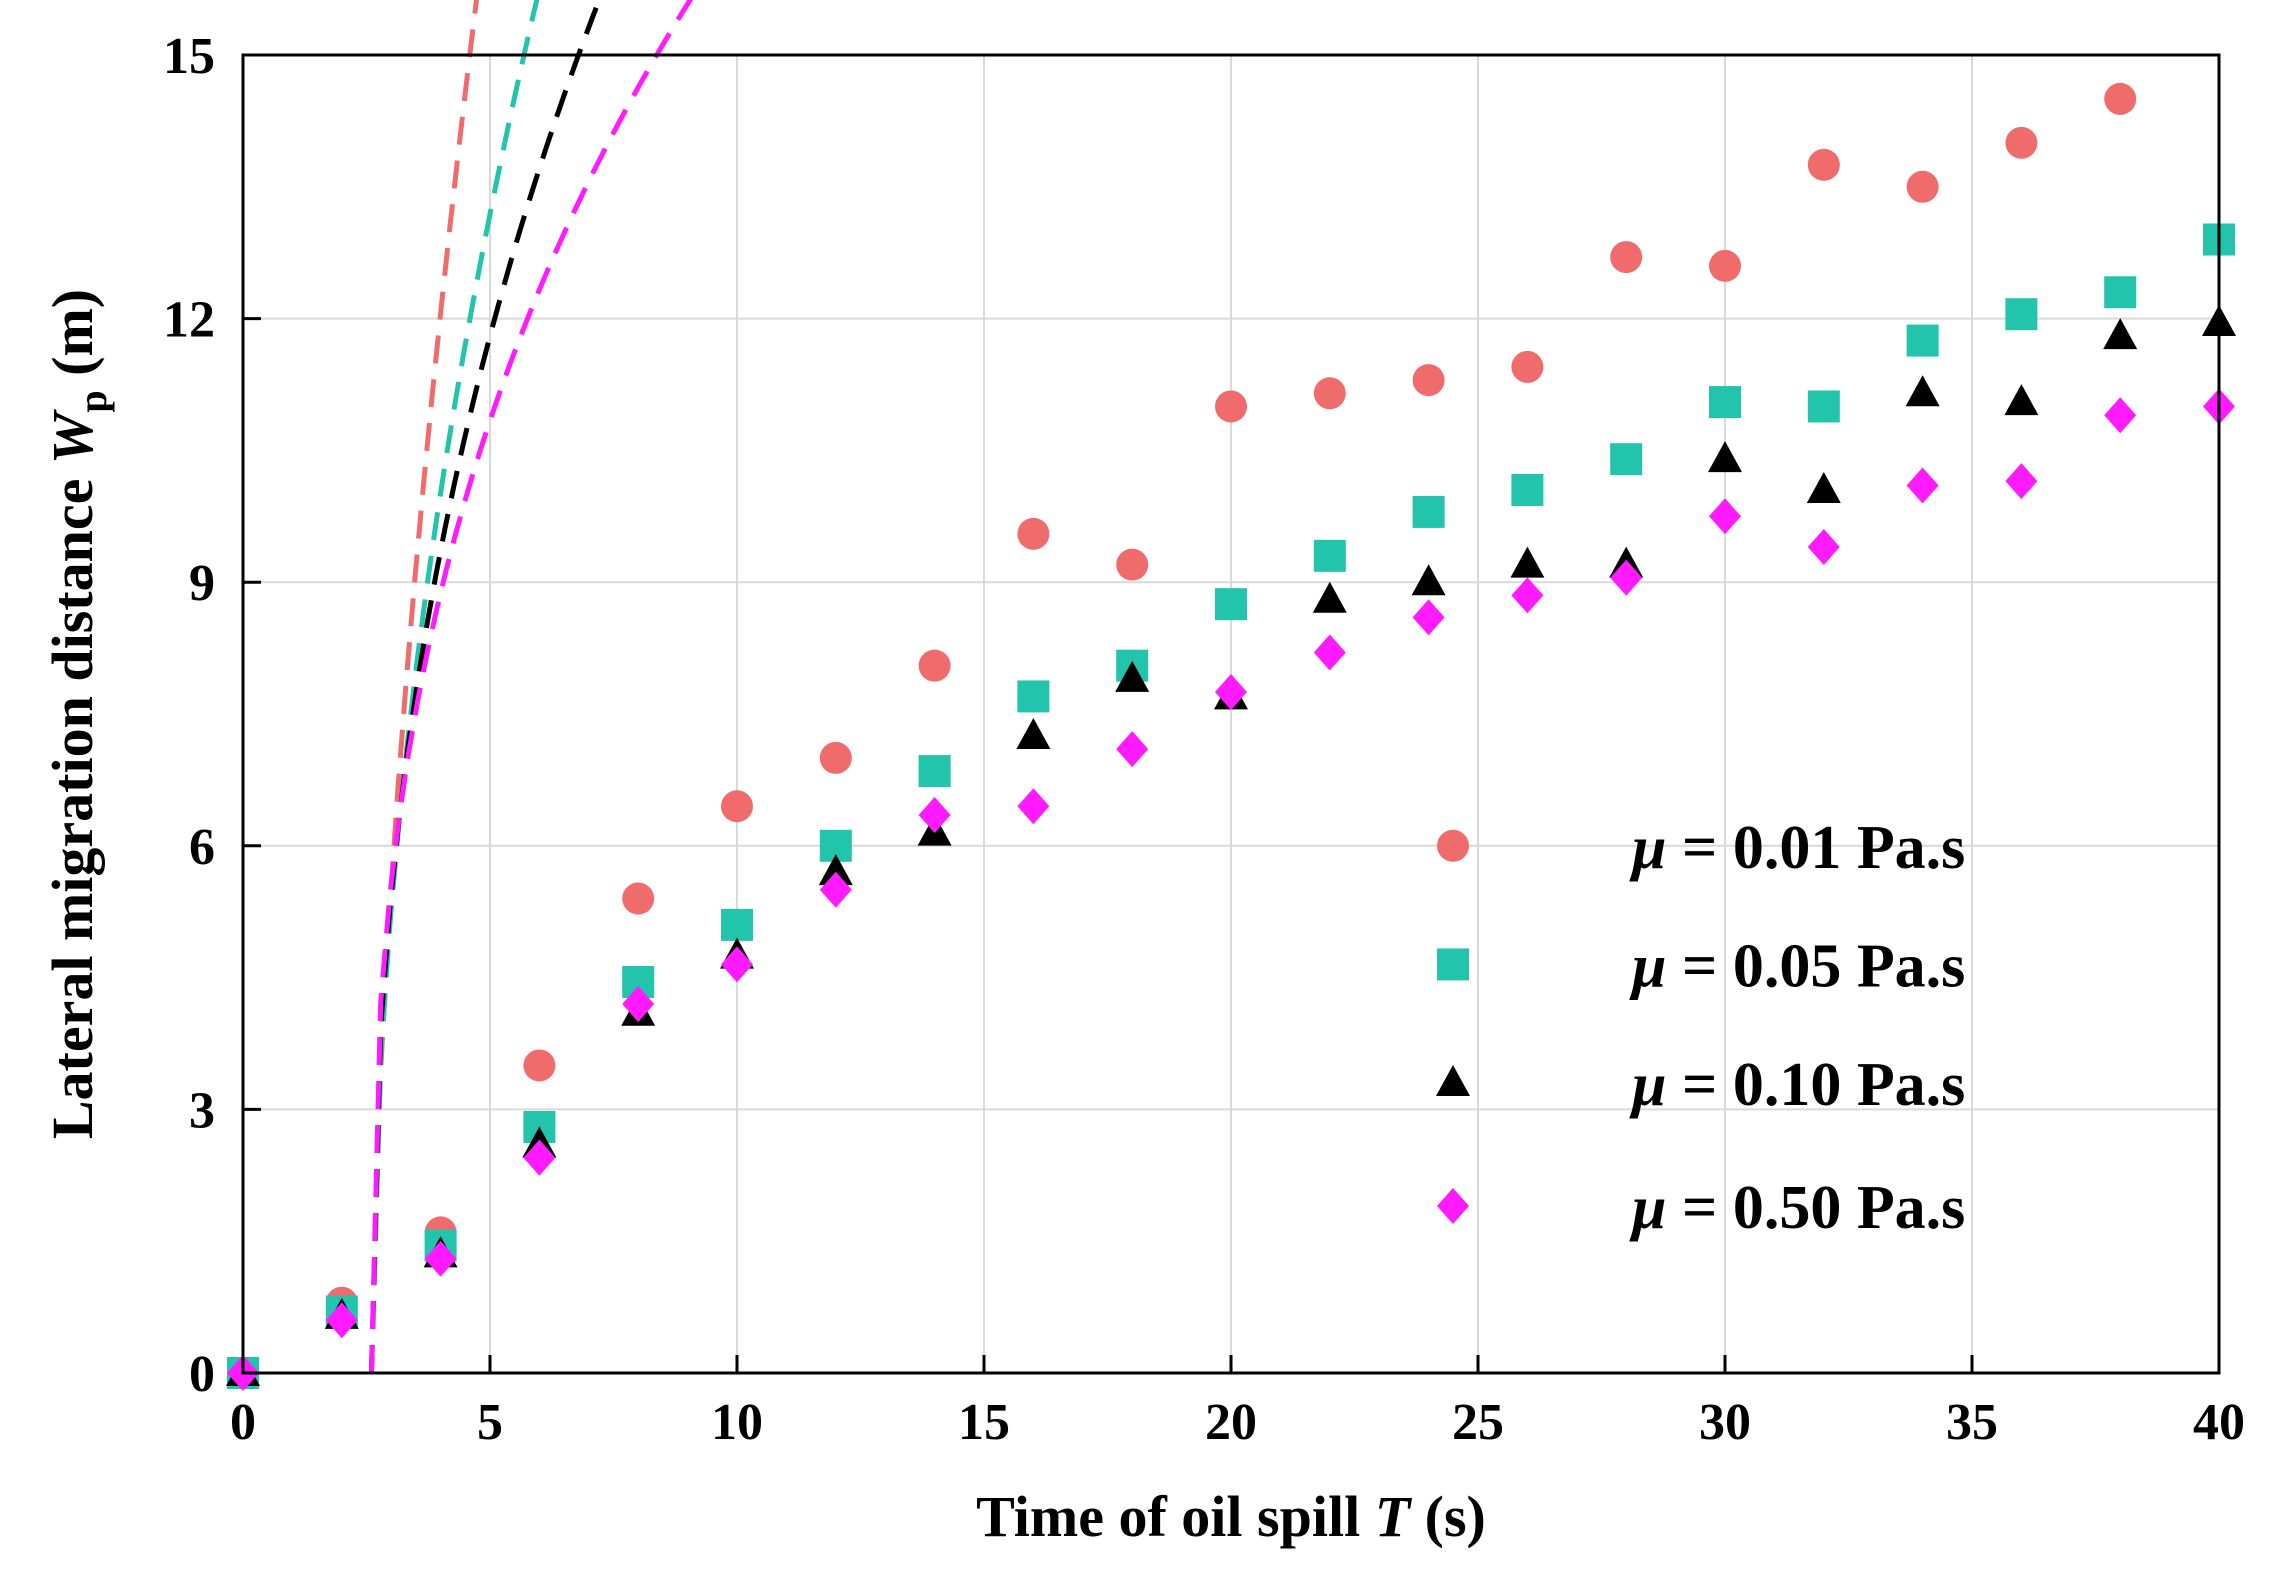 The width and height of the screenshot is (2292, 1572). I want to click on legend-label-series-4: μ = 0.50 Pa.s, so click(1797, 1208).